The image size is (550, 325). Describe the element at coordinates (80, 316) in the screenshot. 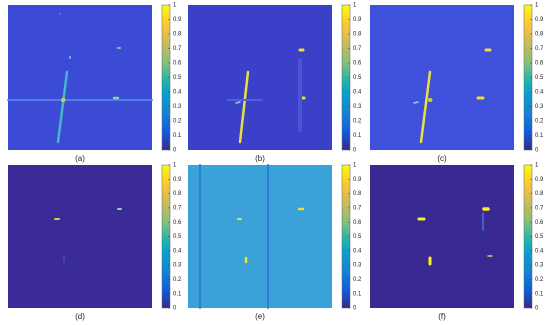

I see `panel-label: (d)` at that location.